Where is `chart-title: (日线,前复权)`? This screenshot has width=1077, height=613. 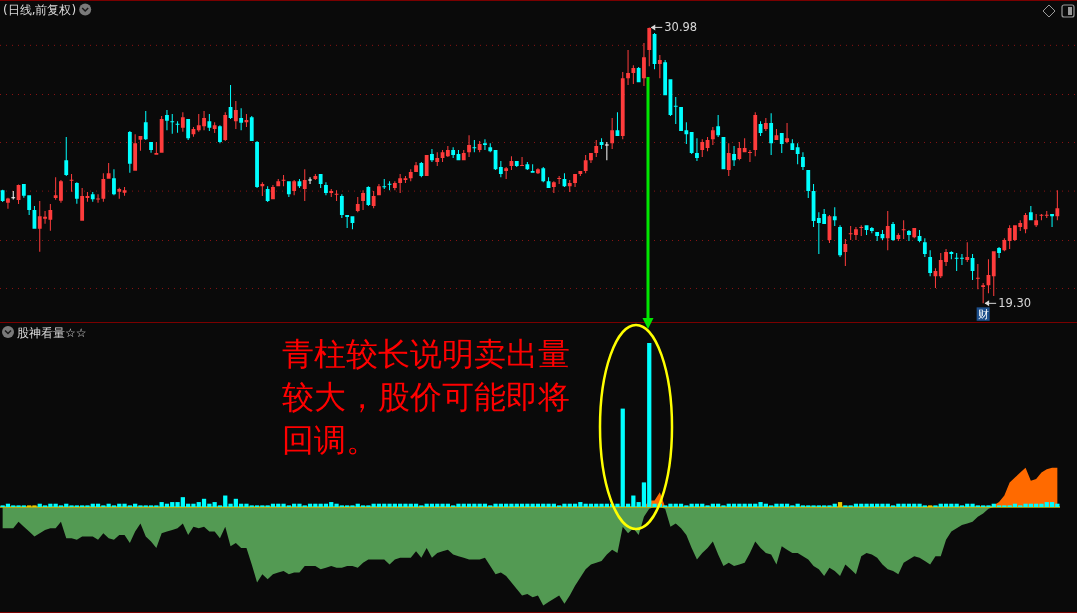
chart-title: (日线,前复权) is located at coordinates (40, 10).